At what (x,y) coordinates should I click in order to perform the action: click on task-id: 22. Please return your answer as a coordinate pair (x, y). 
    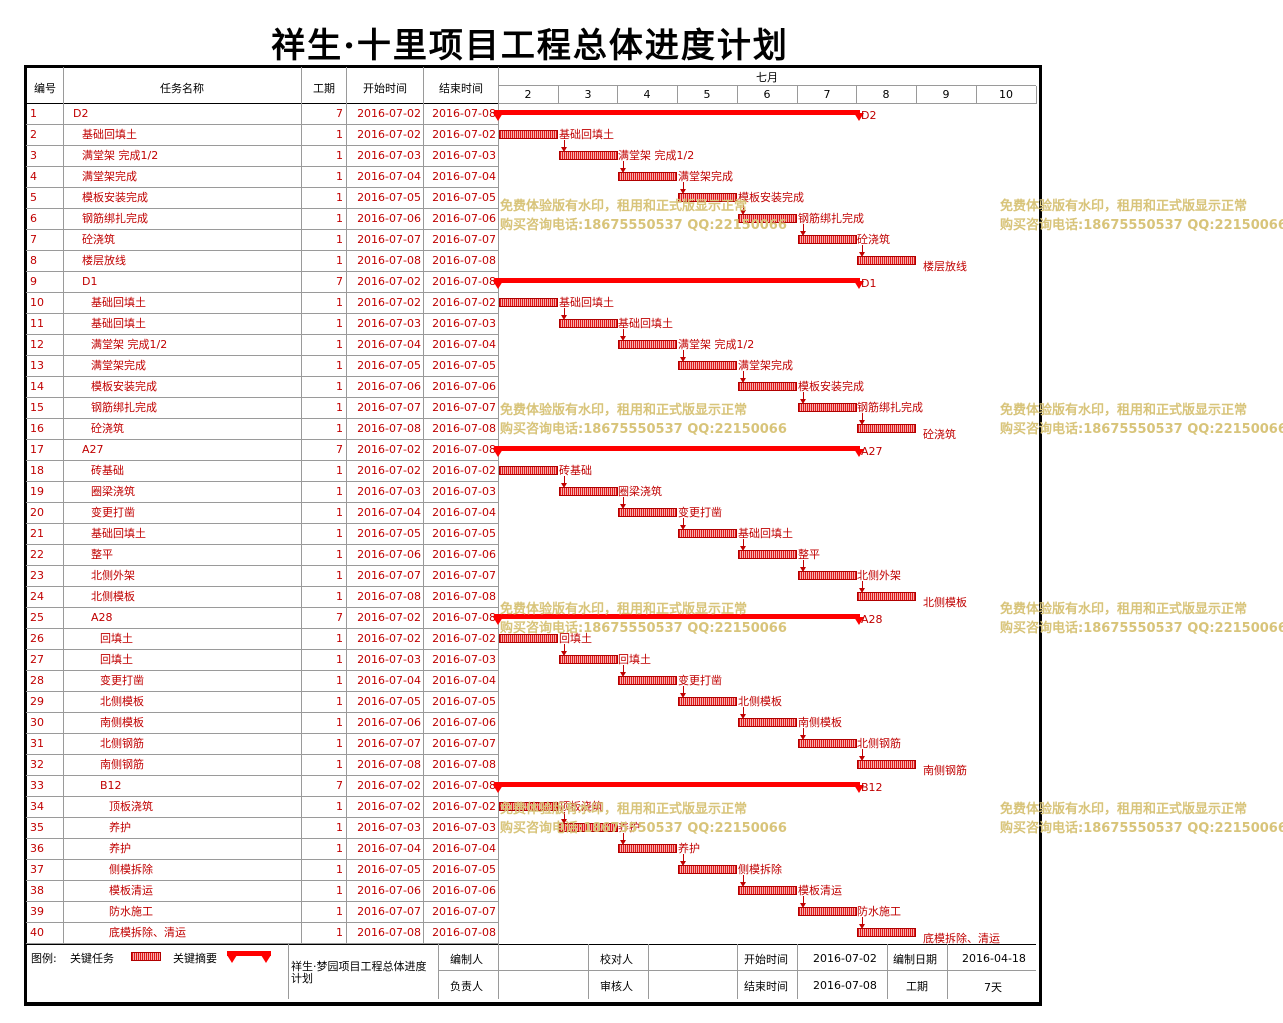
    Looking at the image, I should click on (37, 554).